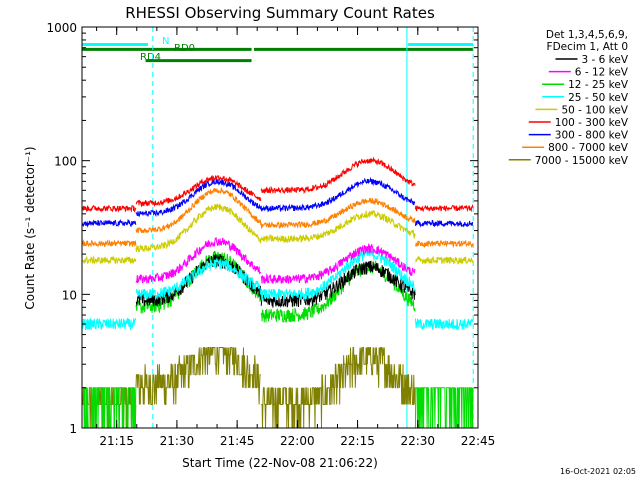 The height and width of the screenshot is (480, 640). Describe the element at coordinates (587, 35) in the screenshot. I see `legend-header-0: Det 1,3,4,5,6,9,` at that location.